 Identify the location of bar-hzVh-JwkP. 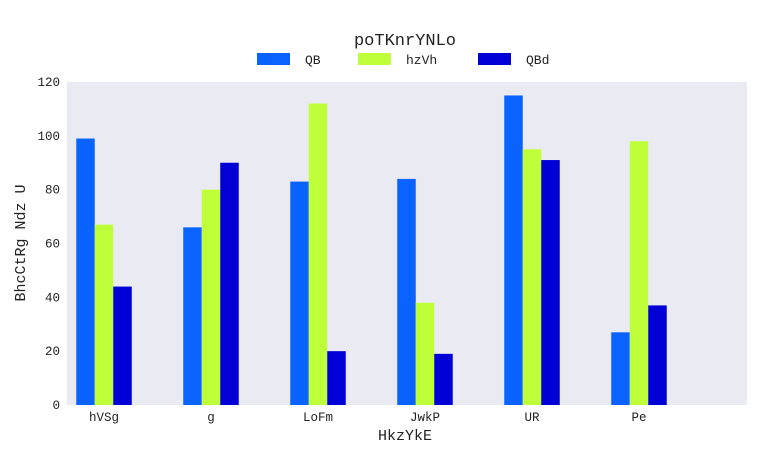
(425, 353).